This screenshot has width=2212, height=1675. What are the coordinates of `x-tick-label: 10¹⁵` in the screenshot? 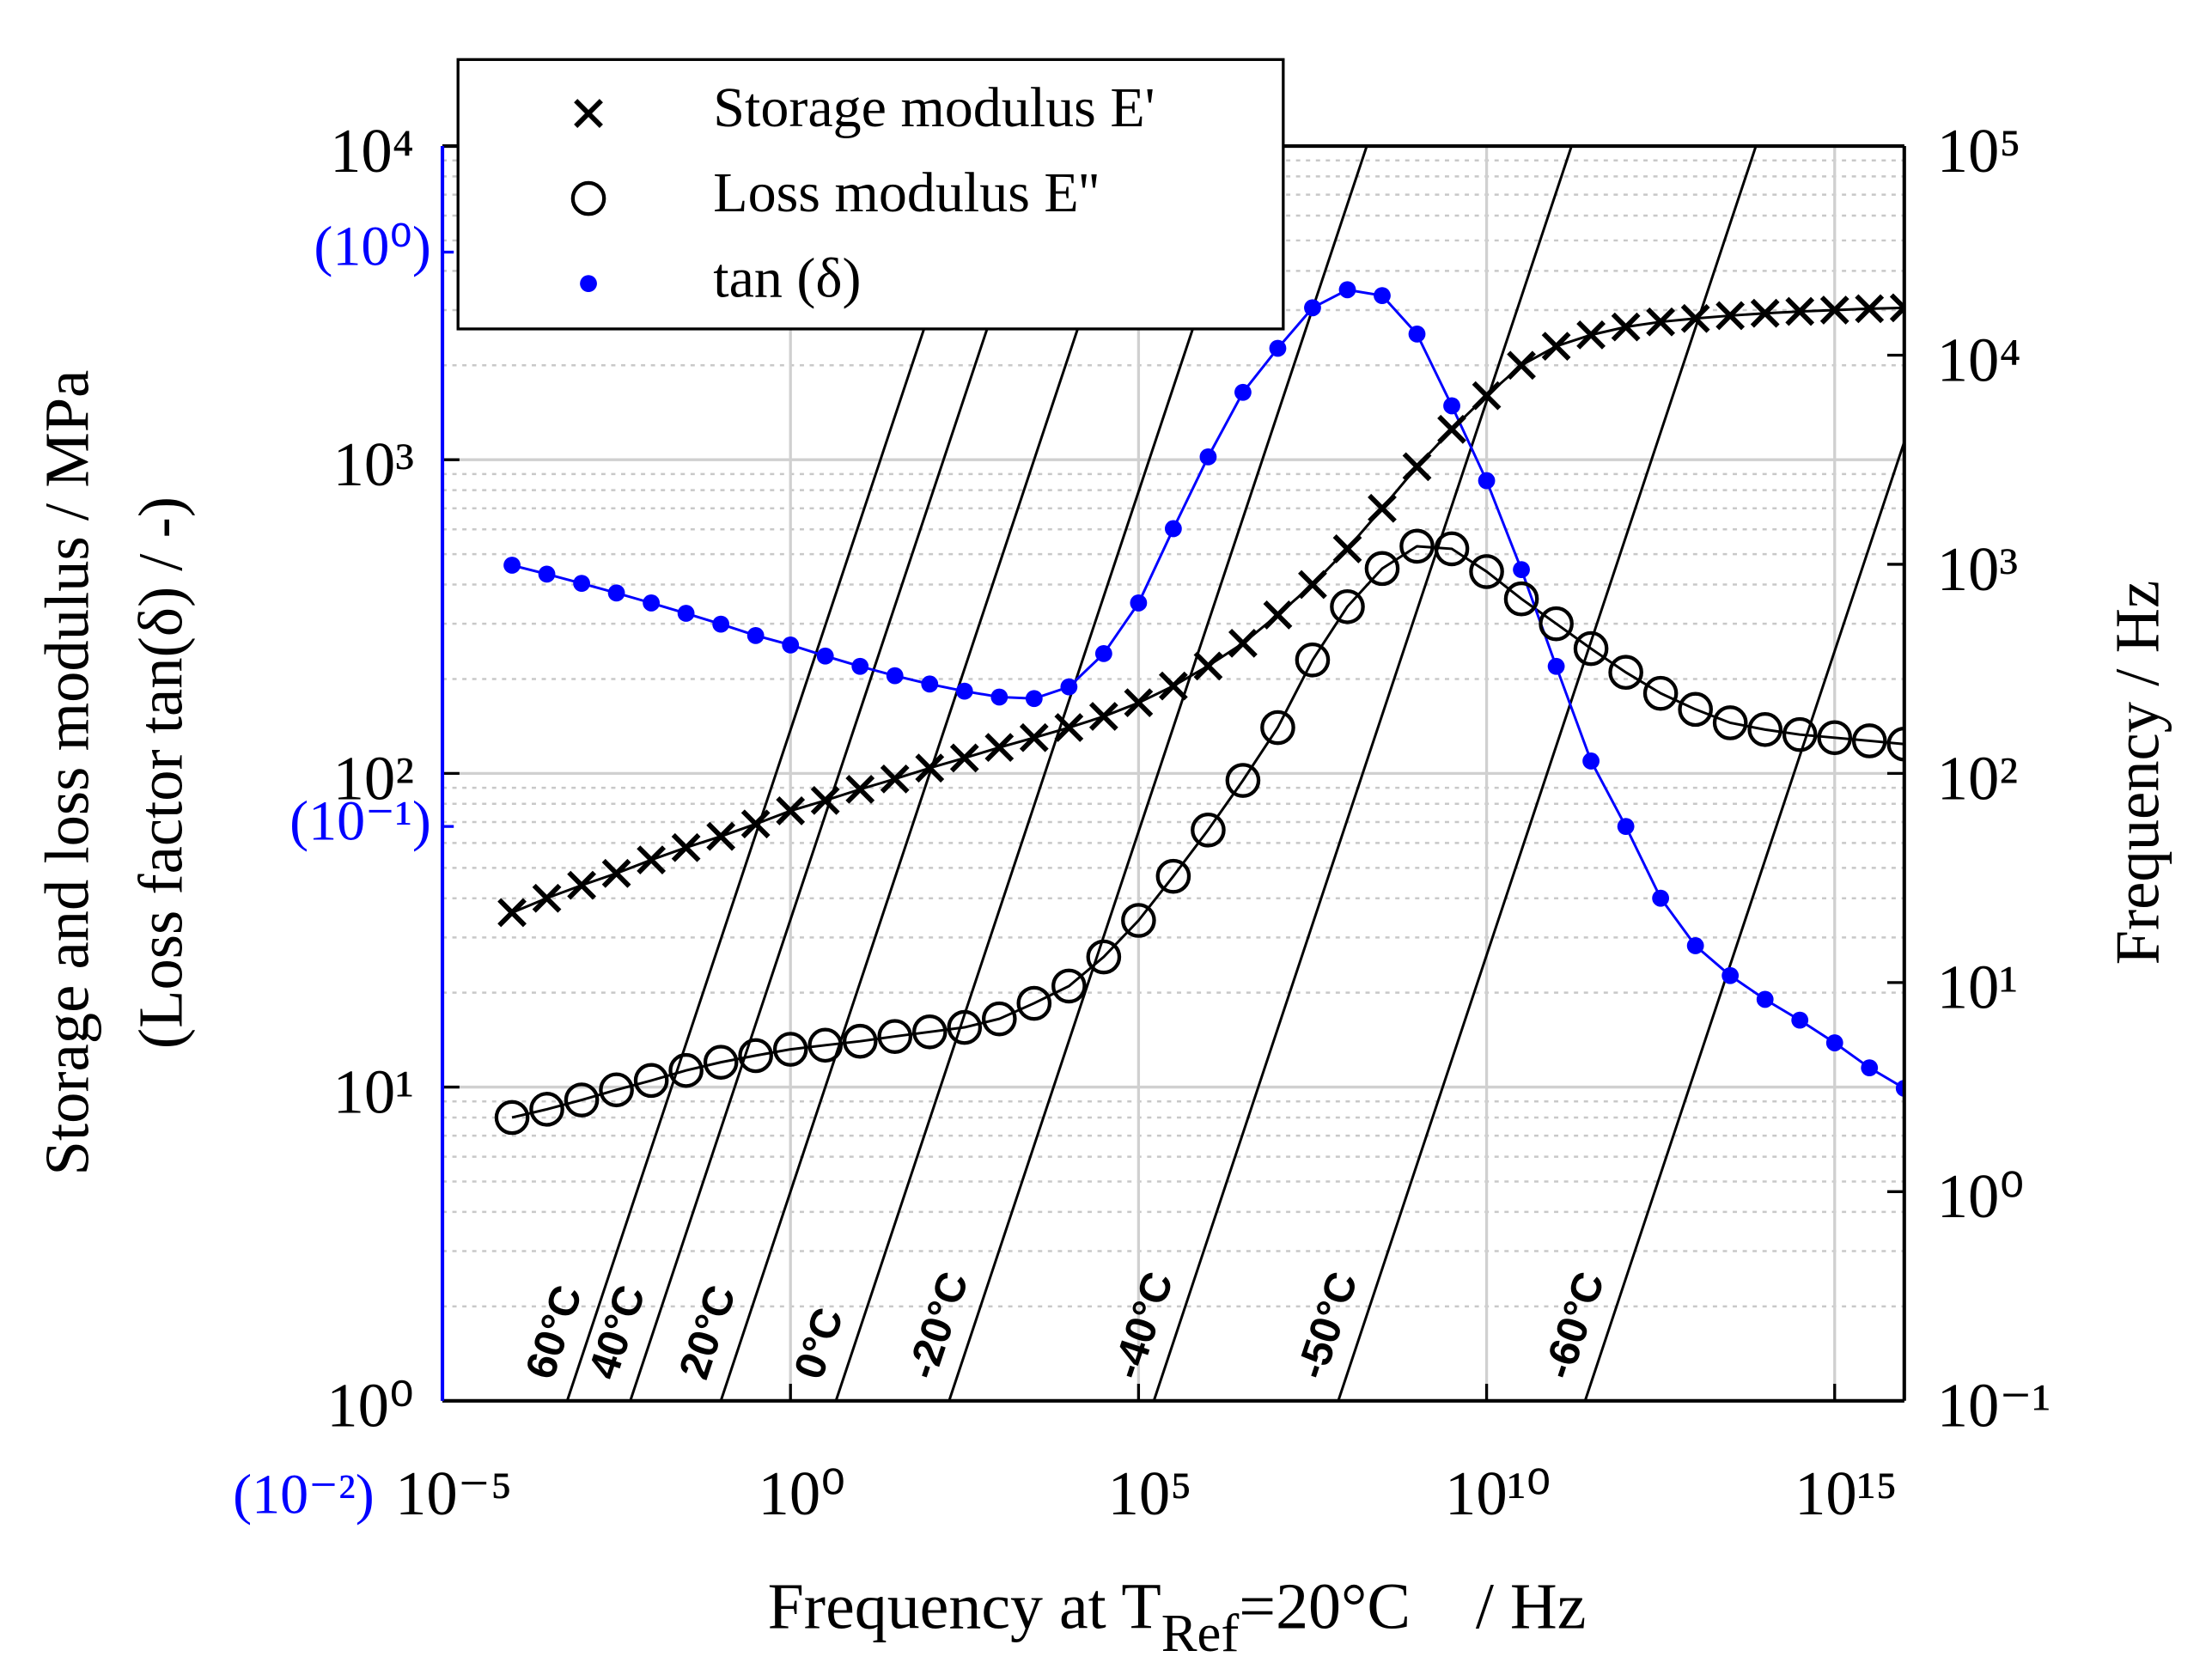 It's located at (1846, 1493).